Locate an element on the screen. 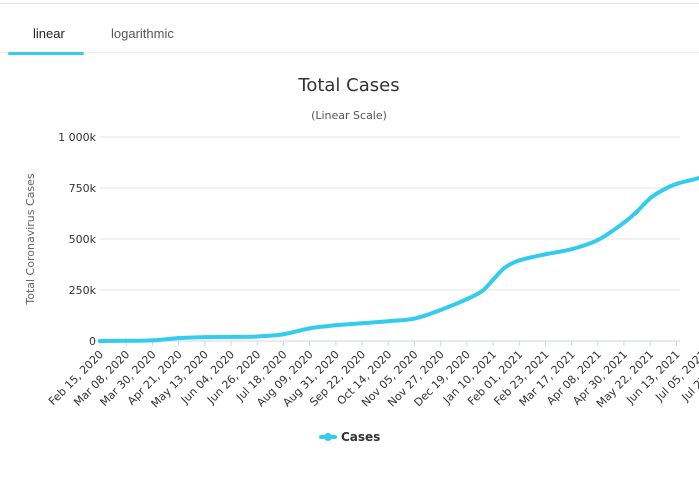 This screenshot has width=699, height=486. top-border is located at coordinates (349, 3).